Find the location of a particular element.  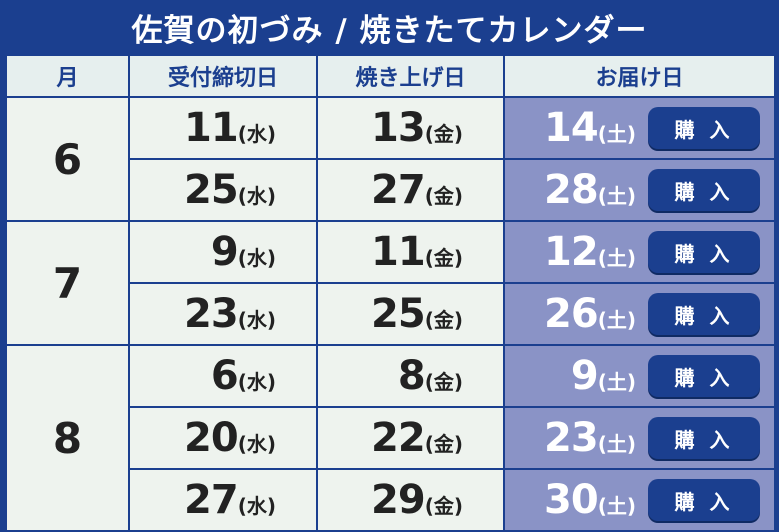

delivery-date: 26 (土) is located at coordinates (576, 314).